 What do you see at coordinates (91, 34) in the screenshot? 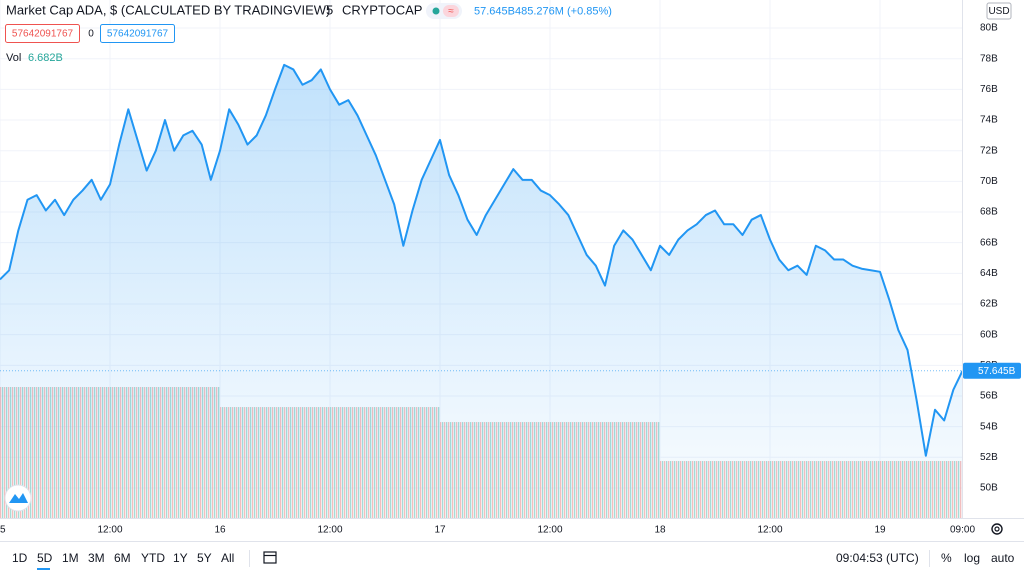
I see `field-value: 0` at bounding box center [91, 34].